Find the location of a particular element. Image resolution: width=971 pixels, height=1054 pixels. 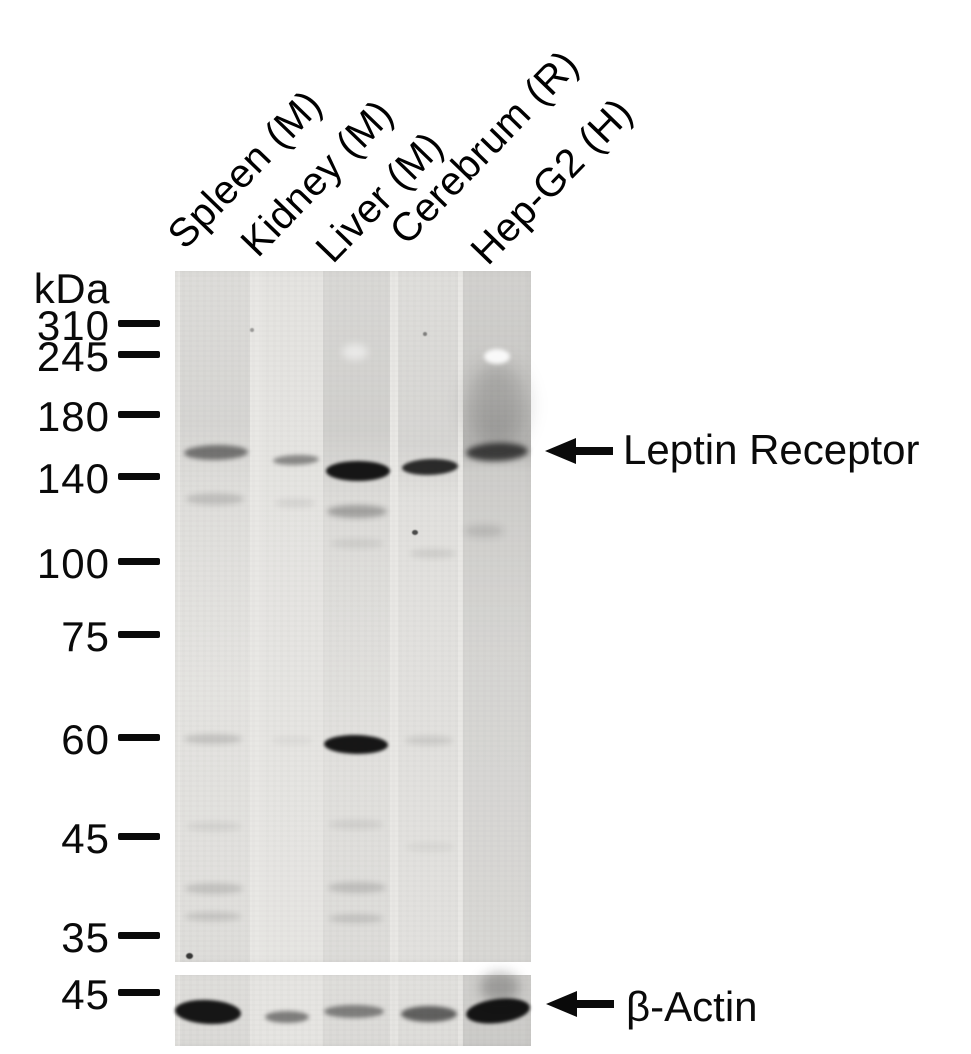

marker-value-1: 310 is located at coordinates (73, 325).